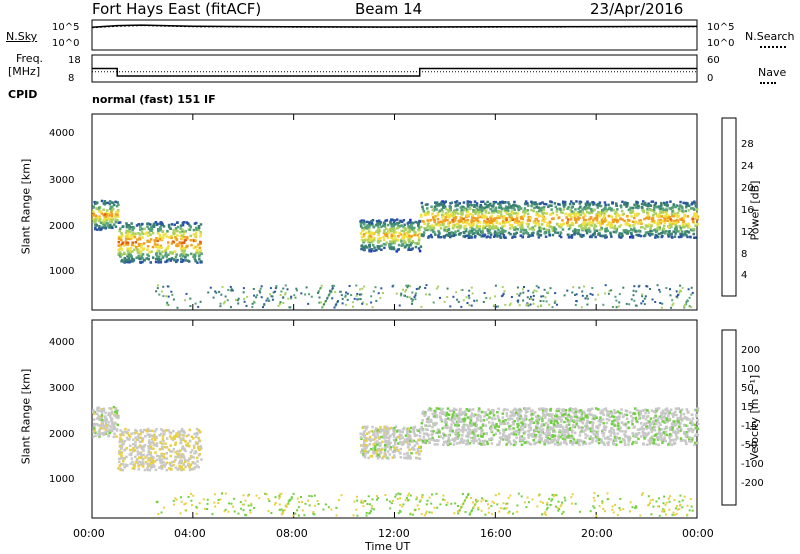 The height and width of the screenshot is (554, 800). Describe the element at coordinates (154, 99) in the screenshot. I see `cpid-text: normal (fast) 151 IF` at that location.